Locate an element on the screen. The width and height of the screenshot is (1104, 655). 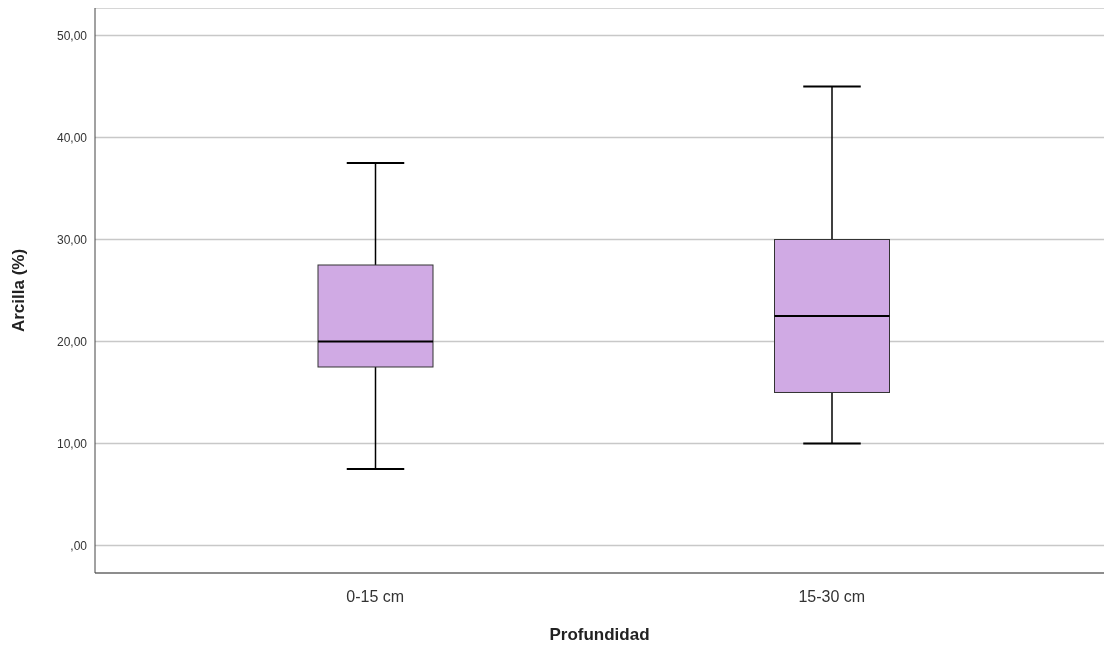
y-tick-label: 30,00 is located at coordinates (72, 239).